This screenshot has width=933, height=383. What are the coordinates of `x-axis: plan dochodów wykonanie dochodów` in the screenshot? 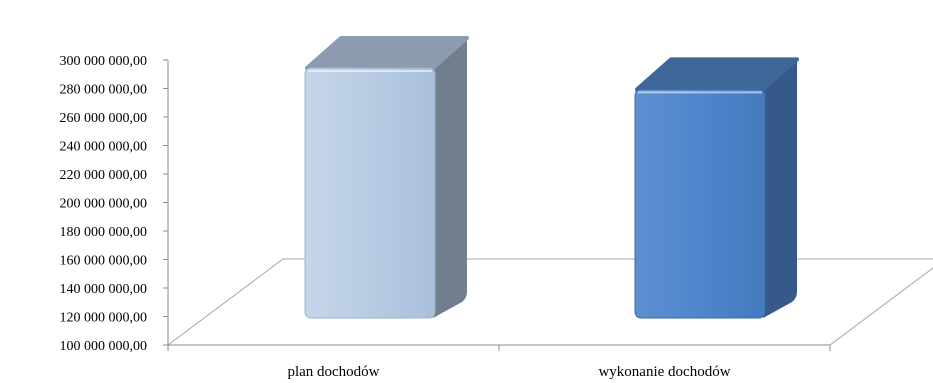 It's located at (499, 362).